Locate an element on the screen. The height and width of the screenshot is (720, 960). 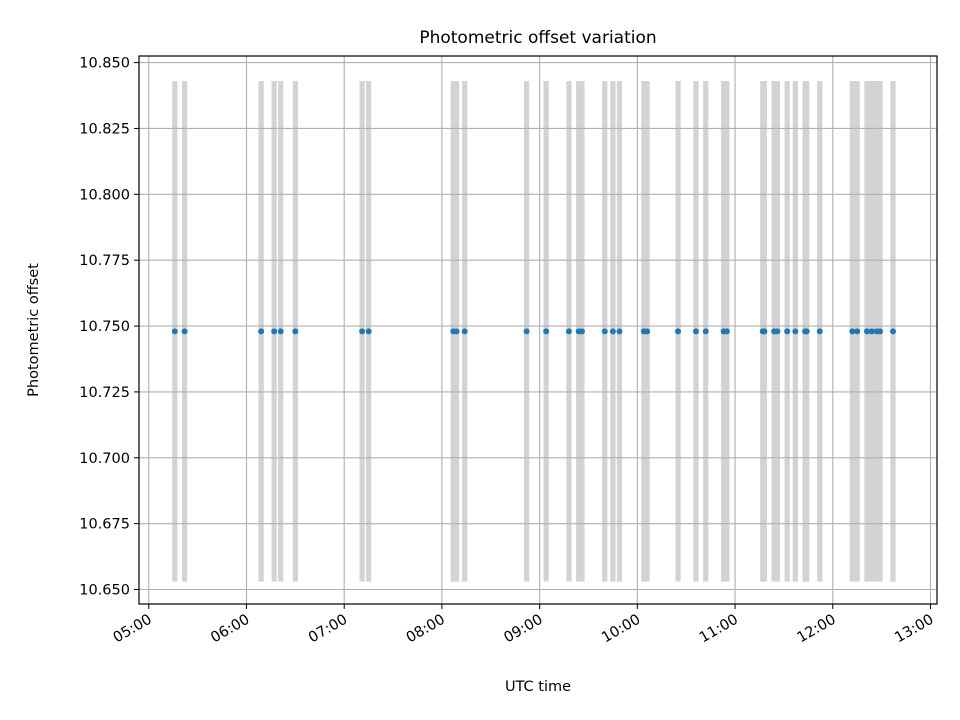
y-tick-label-0: 10.650 is located at coordinates (104, 591).